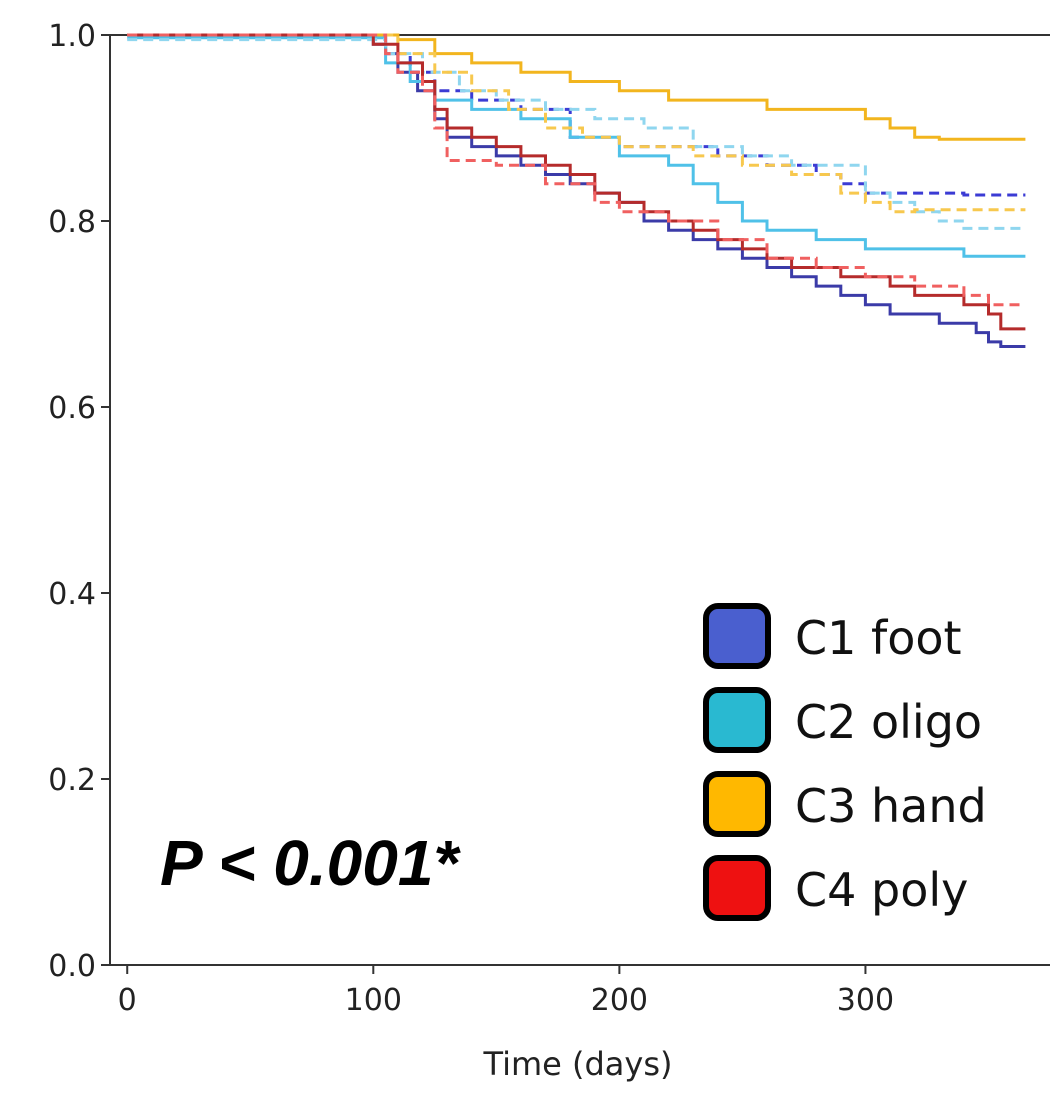 The image size is (1050, 1098). What do you see at coordinates (737, 636) in the screenshot?
I see `legend-swatch-c1-foot` at bounding box center [737, 636].